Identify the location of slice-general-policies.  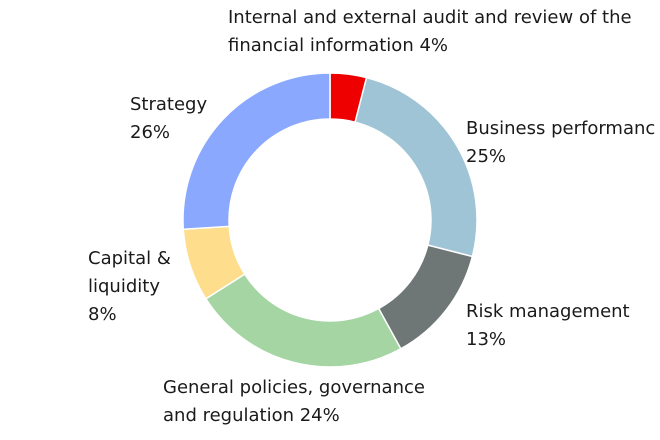
(303, 320).